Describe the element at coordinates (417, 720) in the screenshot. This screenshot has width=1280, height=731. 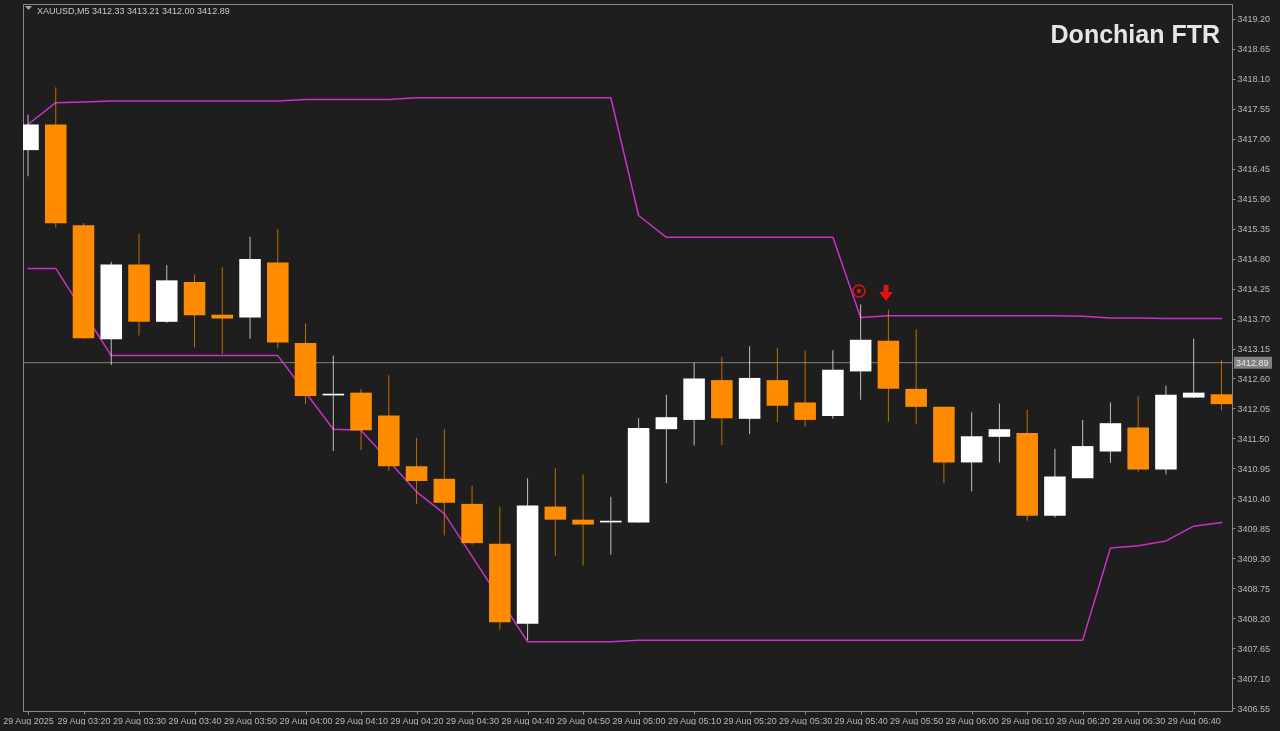
I see `x-tick-label: 29 Aug 04:20` at that location.